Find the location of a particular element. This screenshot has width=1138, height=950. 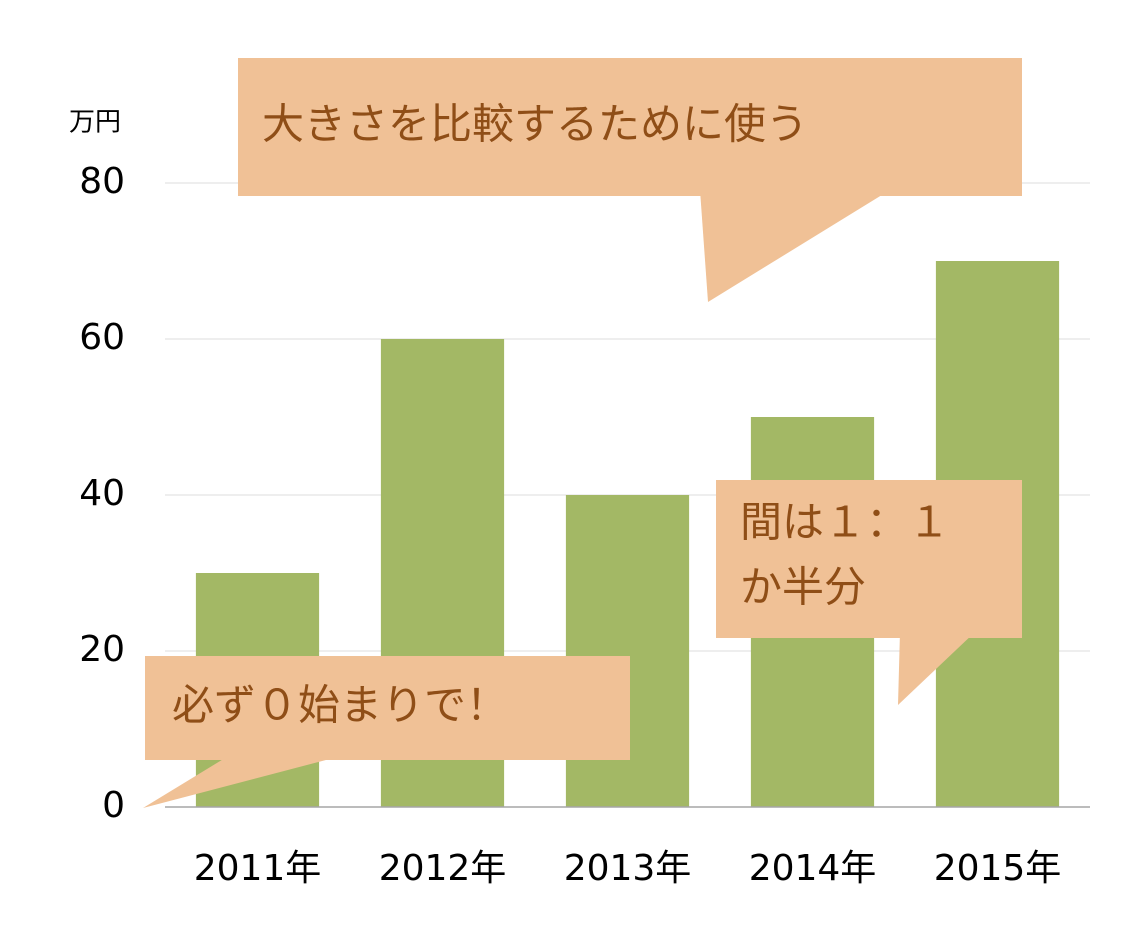

callout-text: 必ず０始まりで！ is located at coordinates (340, 705).